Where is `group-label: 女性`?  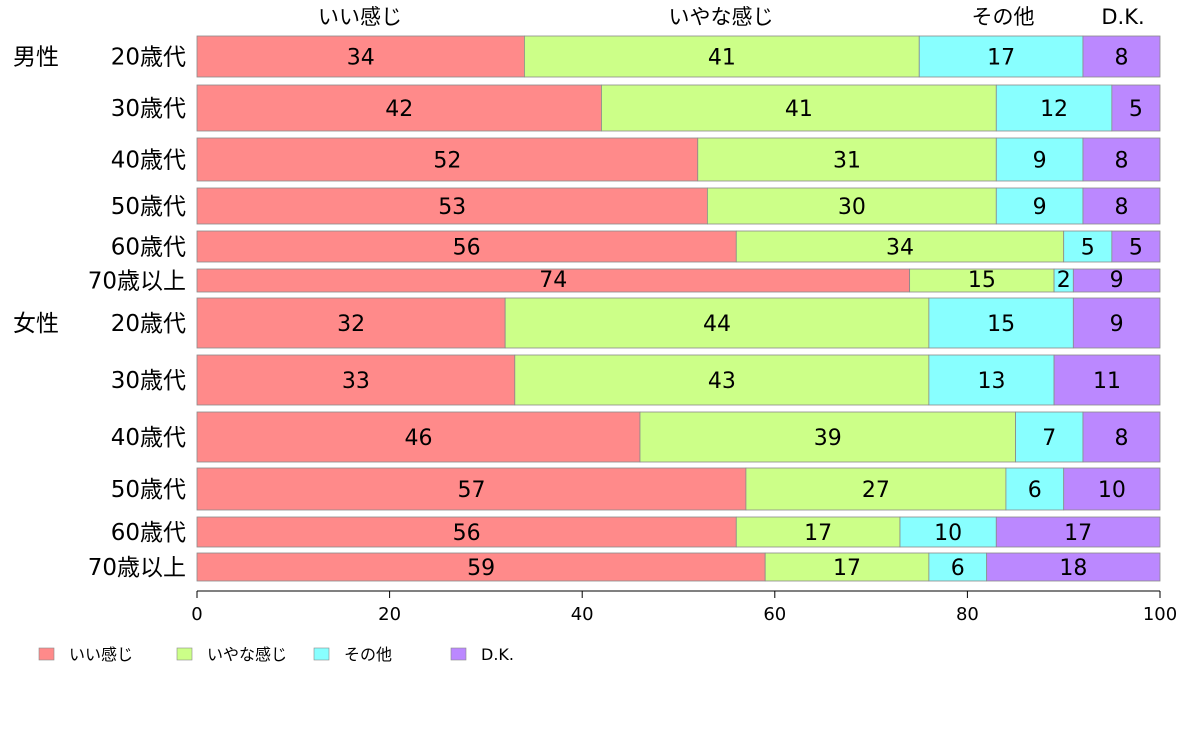
group-label: 女性 is located at coordinates (36, 324).